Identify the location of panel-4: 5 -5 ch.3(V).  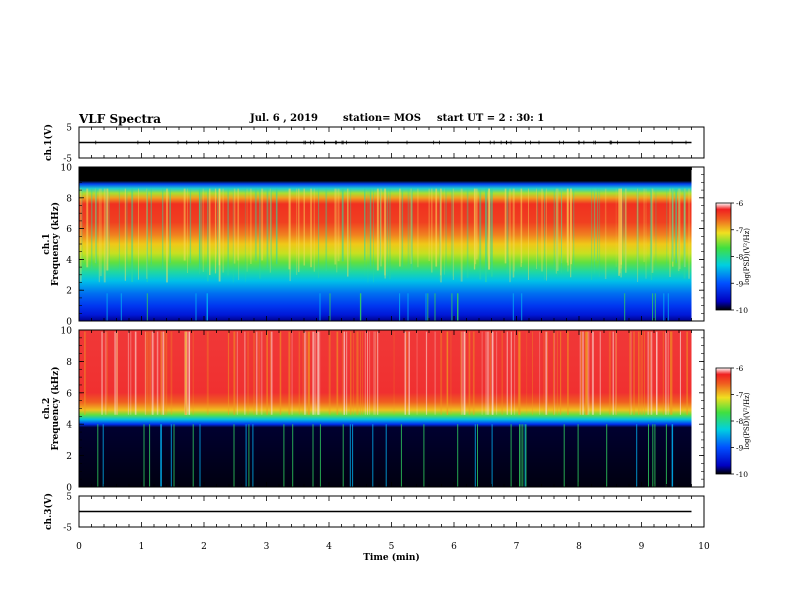
(374, 513).